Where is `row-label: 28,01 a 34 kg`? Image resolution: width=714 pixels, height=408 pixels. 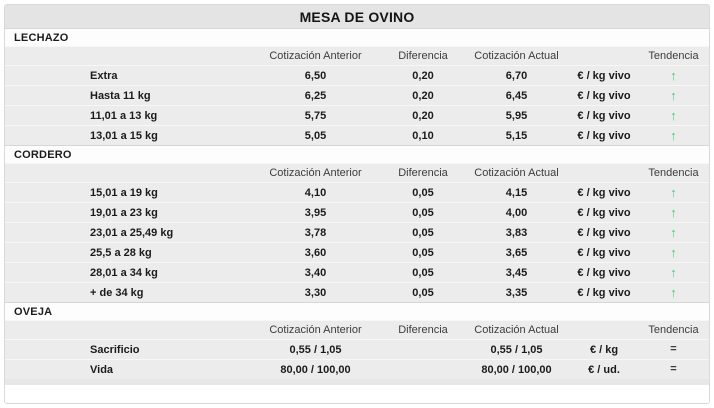 row-label: 28,01 a 34 kg is located at coordinates (124, 272).